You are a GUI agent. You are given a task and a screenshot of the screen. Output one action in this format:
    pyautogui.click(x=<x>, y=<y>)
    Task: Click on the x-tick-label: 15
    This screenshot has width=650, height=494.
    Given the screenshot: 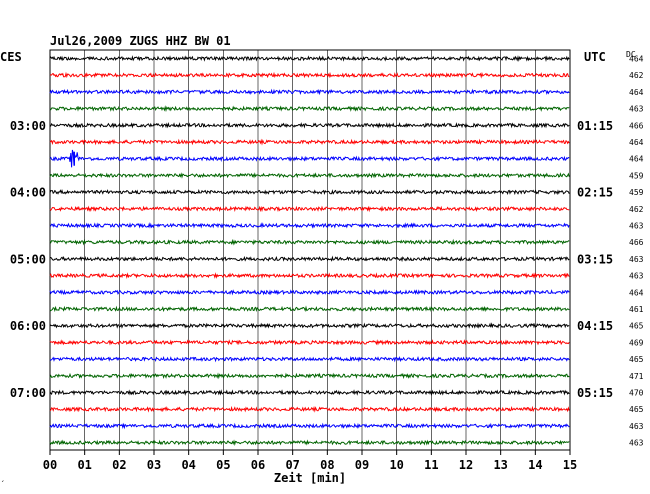 What is the action you would take?
    pyautogui.click(x=570, y=465)
    